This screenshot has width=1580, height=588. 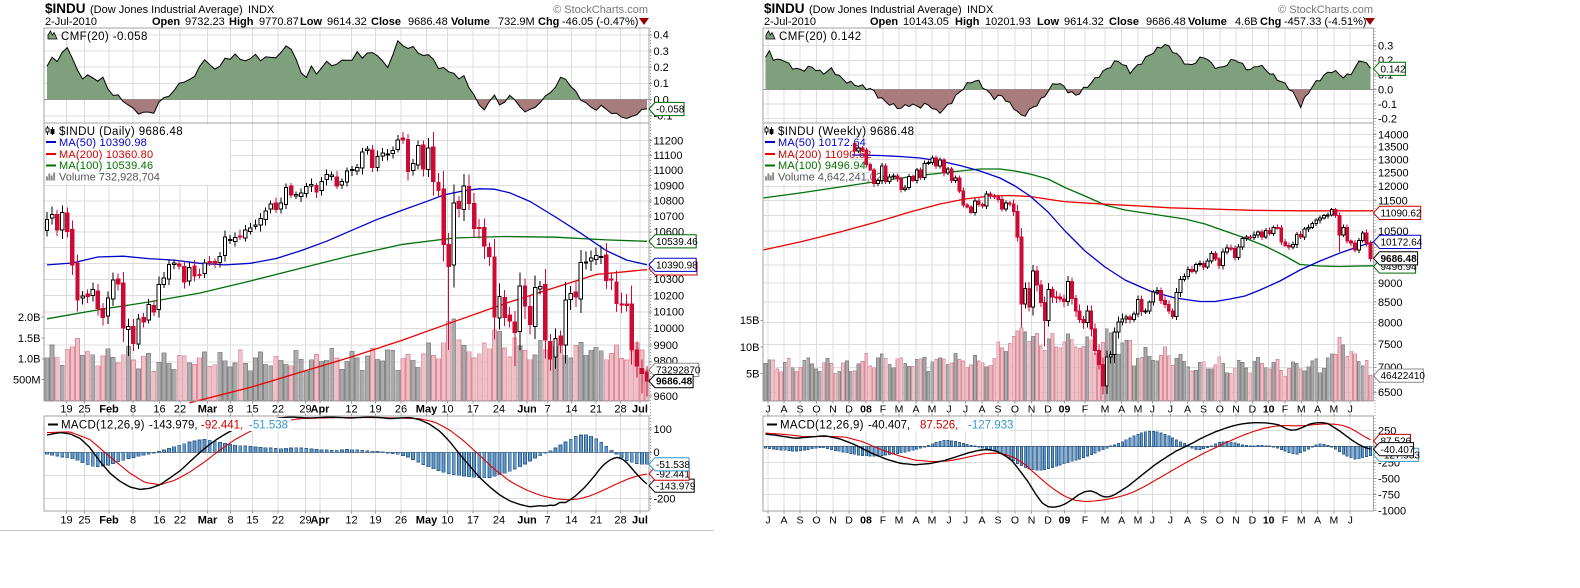 What do you see at coordinates (121, 132) in the screenshot?
I see `svg-text: $INDU (Daily) 9686.48` at bounding box center [121, 132].